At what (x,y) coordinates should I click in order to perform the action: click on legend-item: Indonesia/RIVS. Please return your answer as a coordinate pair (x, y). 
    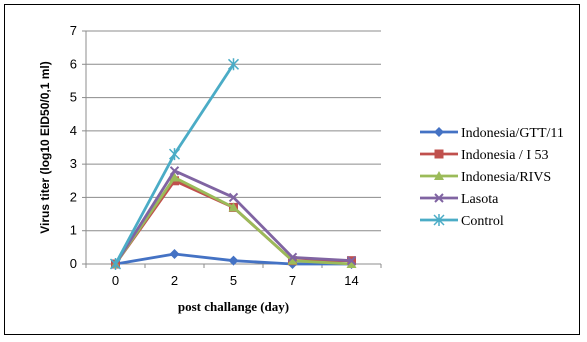
    Looking at the image, I should click on (485, 177).